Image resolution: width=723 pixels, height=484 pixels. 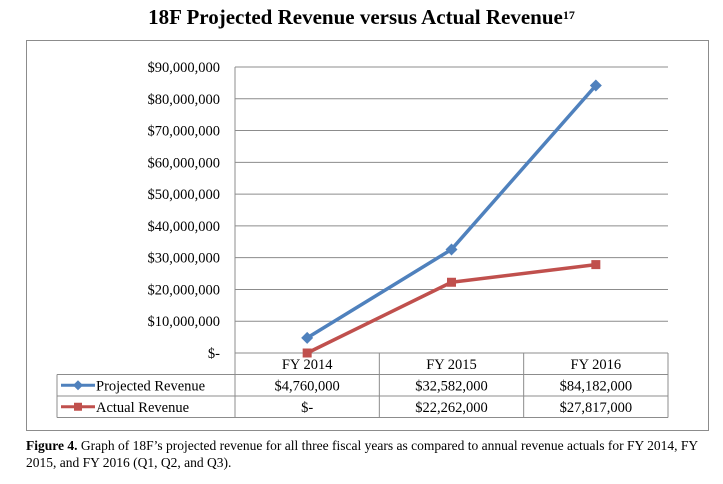 I want to click on data-table-cell: $32,582,000, so click(x=451, y=386).